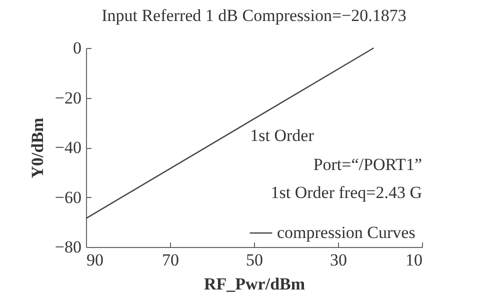  Describe the element at coordinates (254, 260) in the screenshot. I see `x-tick-label: 50` at that location.